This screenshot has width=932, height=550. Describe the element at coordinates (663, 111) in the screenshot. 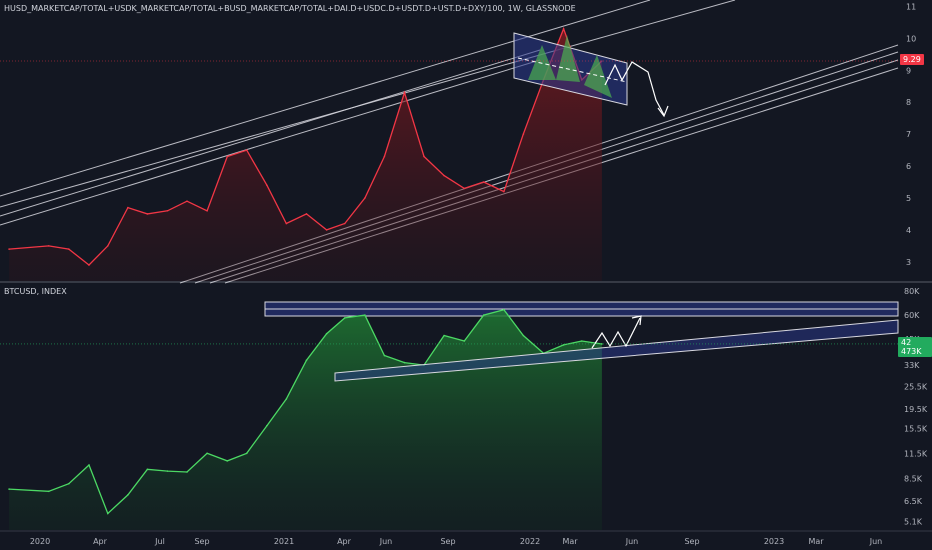

I see `projection-arrowhead` at that location.